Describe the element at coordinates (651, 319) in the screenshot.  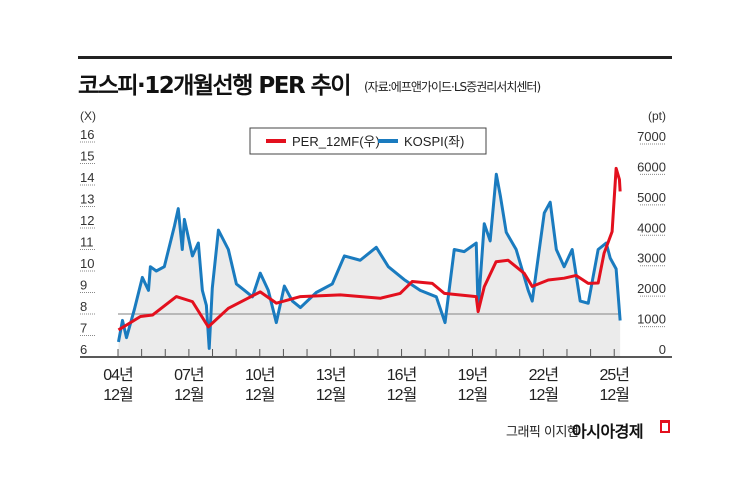
I see `right-tick-label: 1000` at that location.